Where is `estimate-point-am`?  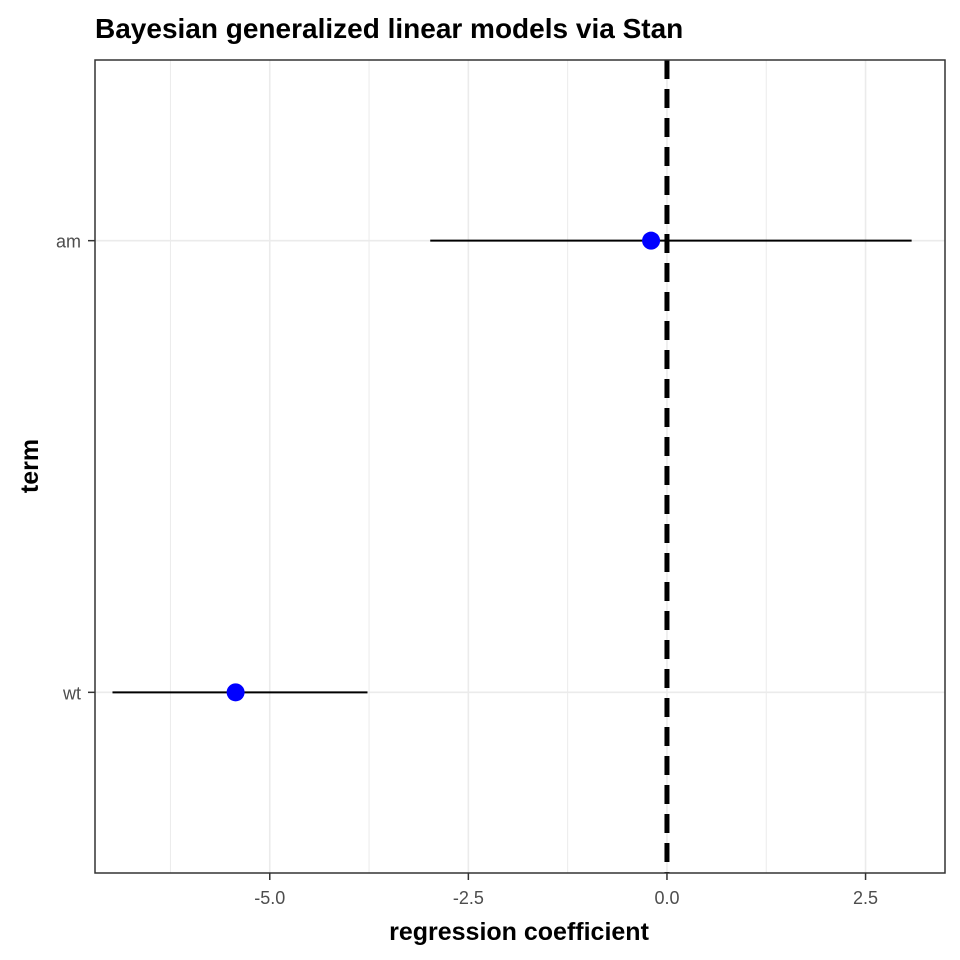
estimate-point-am is located at coordinates (651, 240).